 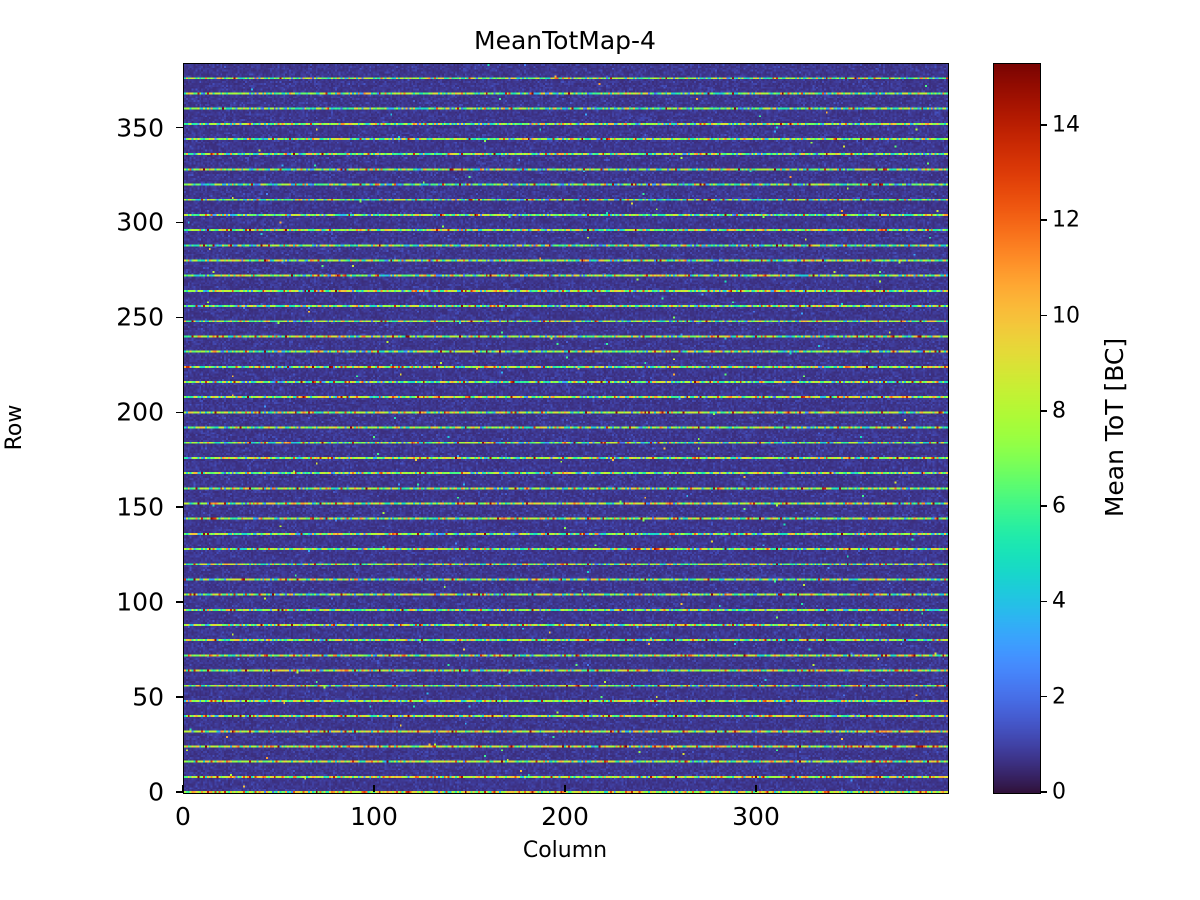 I want to click on y-tick-label: 150, so click(x=140, y=507).